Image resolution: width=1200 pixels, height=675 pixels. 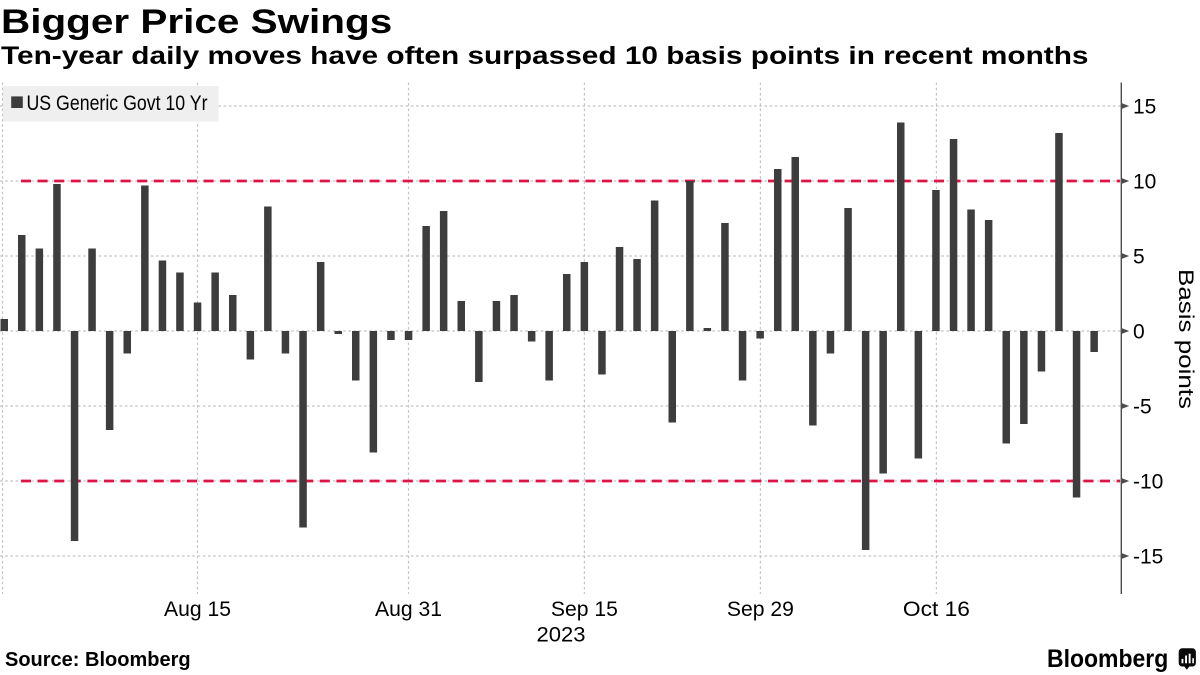 I want to click on svg-text: -10, so click(x=1148, y=481).